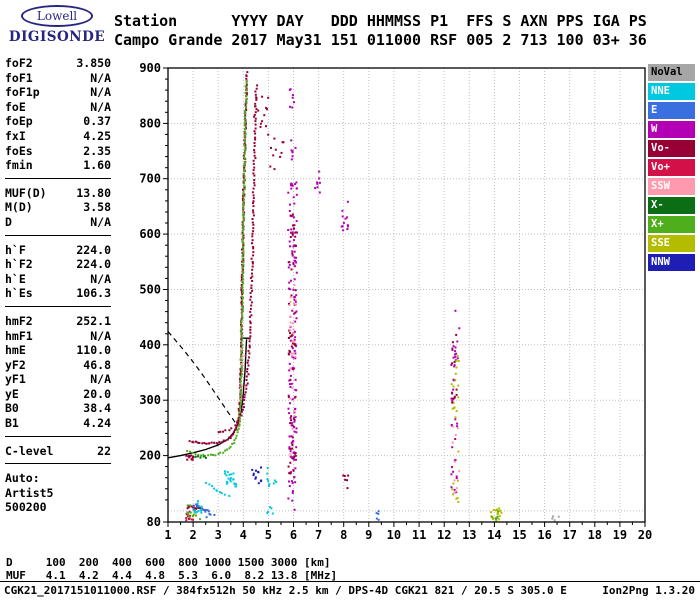  I want to click on logo-brand-bottom: DIGISONDE, so click(57, 37).